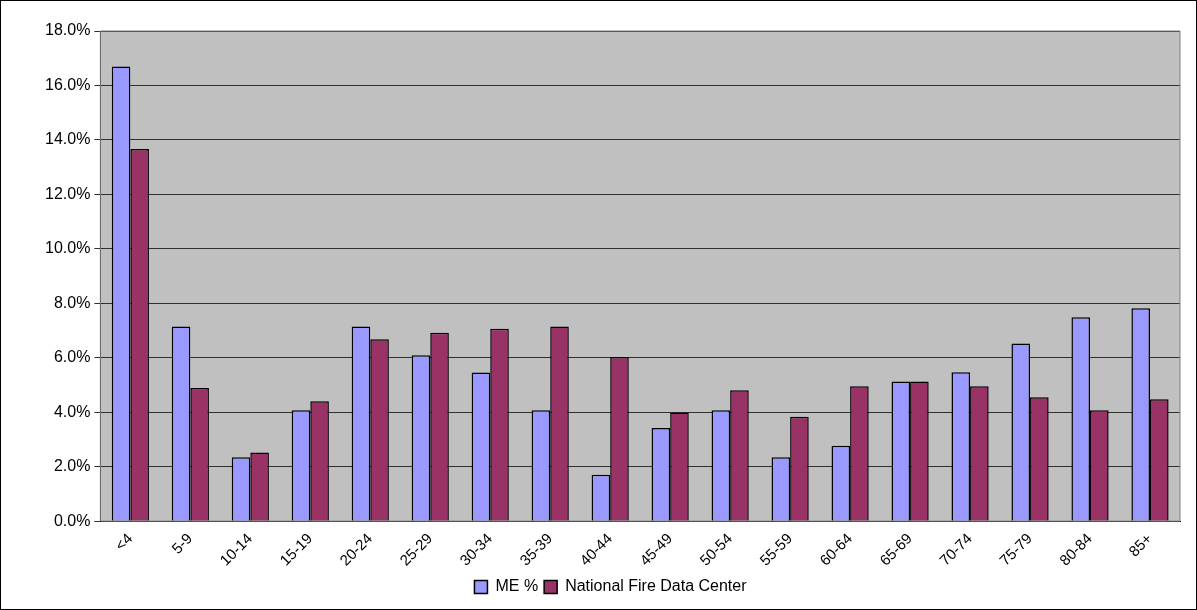 The width and height of the screenshot is (1197, 610). I want to click on y-tick-label: 10.0%, so click(67, 248).